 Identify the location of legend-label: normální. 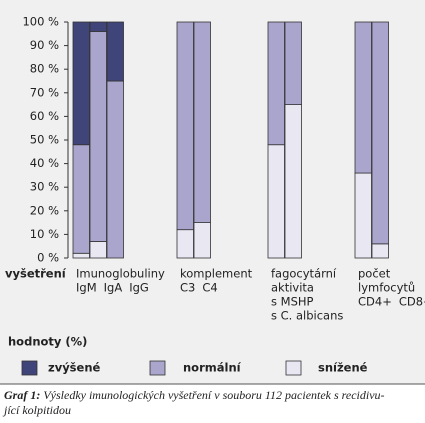
(212, 368).